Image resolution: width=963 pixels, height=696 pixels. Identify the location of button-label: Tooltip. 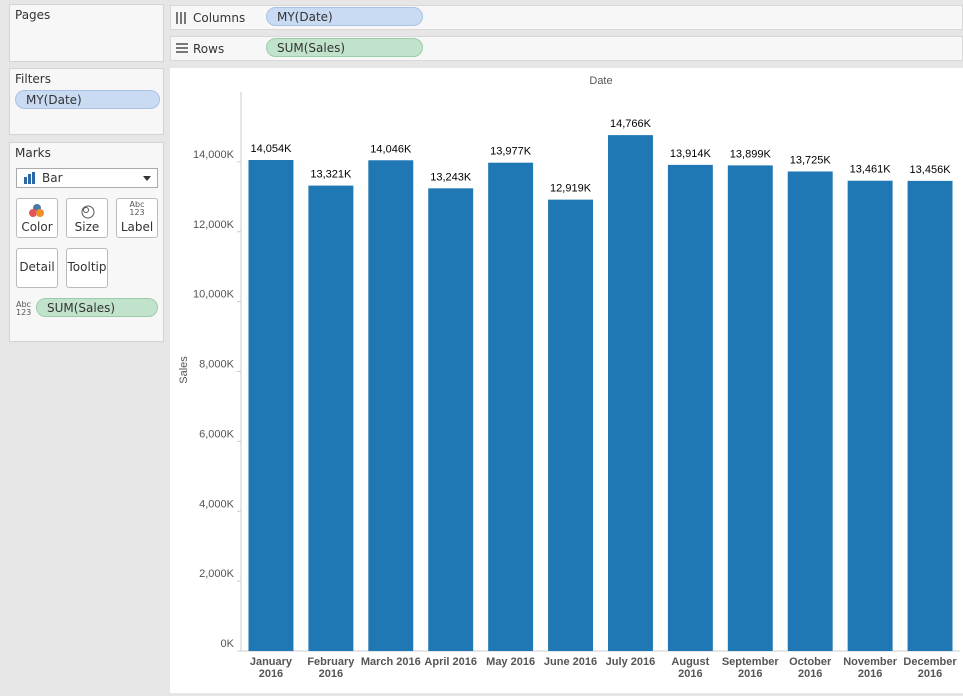
(87, 267).